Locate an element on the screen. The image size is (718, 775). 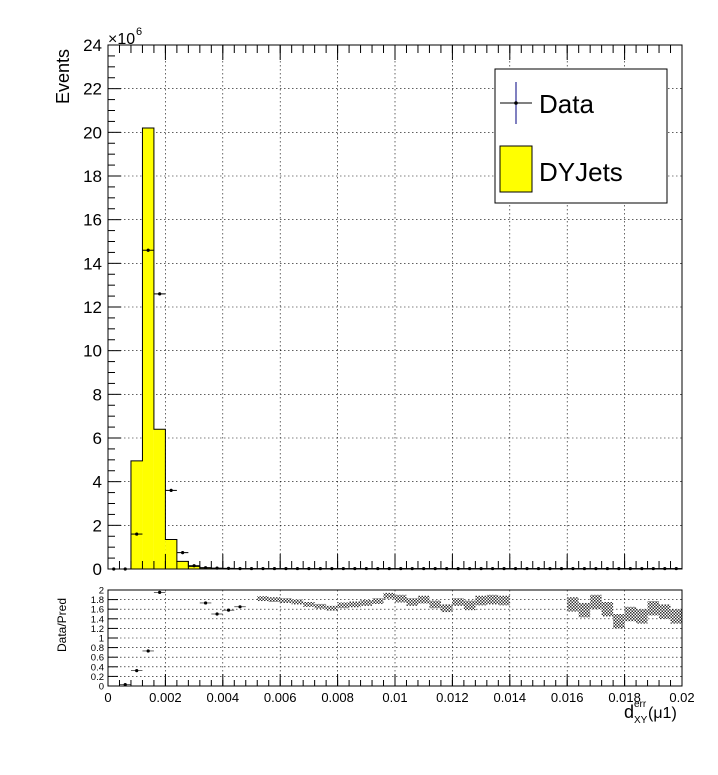
main-y-tick-label: 8 is located at coordinates (97, 394).